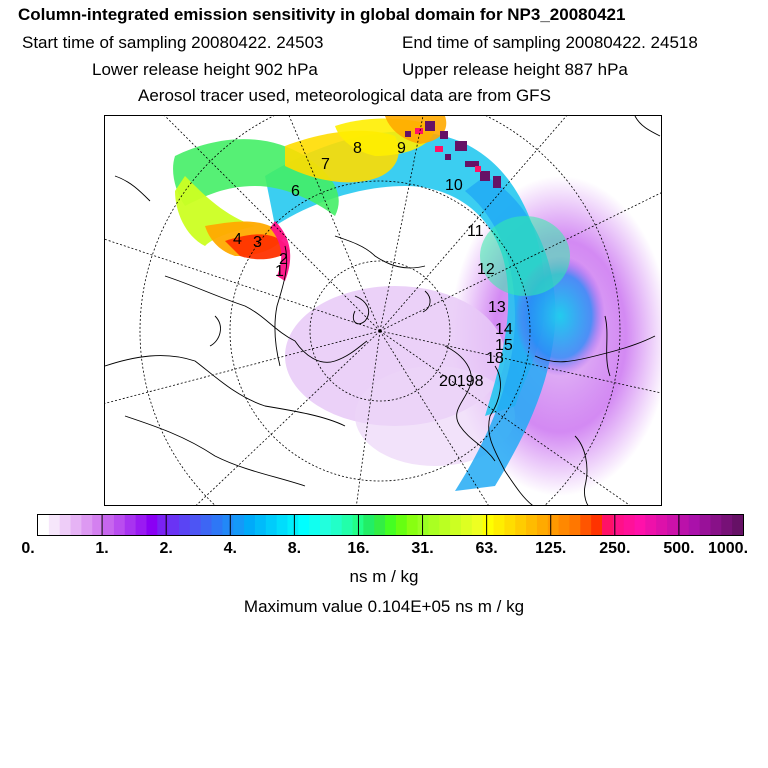 Image resolution: width=768 pixels, height=768 pixels. What do you see at coordinates (295, 191) in the screenshot?
I see `day-label-6: 6` at bounding box center [295, 191].